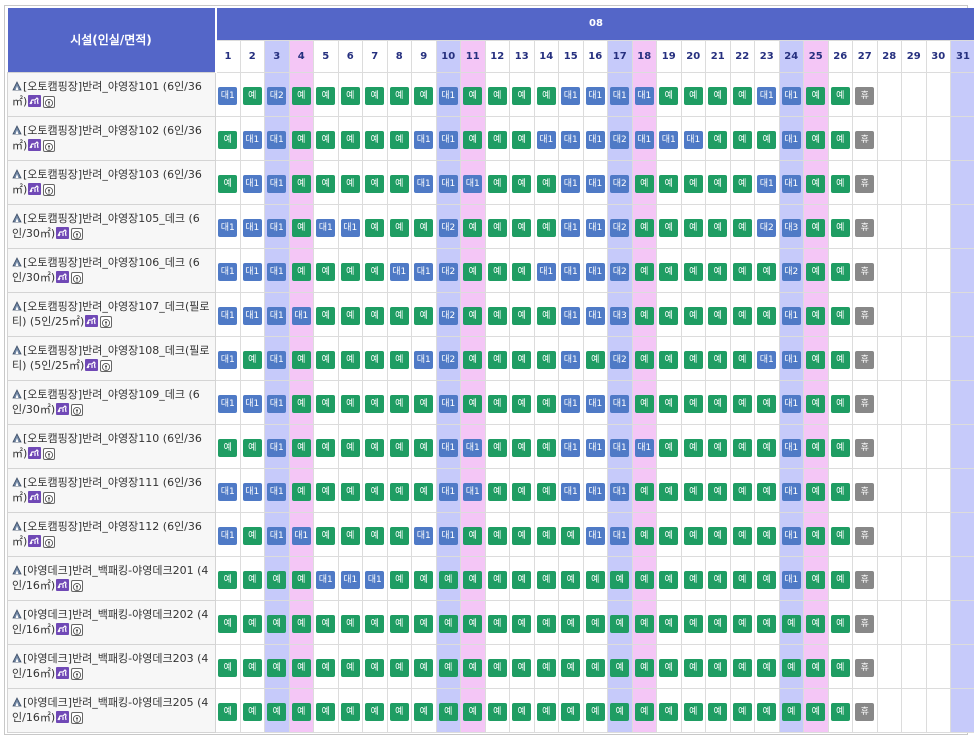  I want to click on facility-name: [야영데크]반려_백패킹-야영데크203 (4인/16㎡), so click(110, 666).